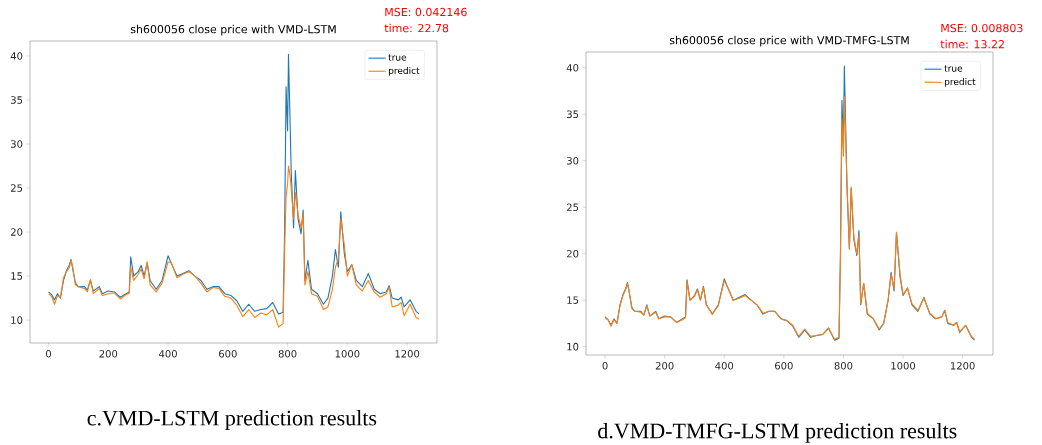 This screenshot has width=1042, height=445. I want to click on chart-title: sh600056 close price with VMD-LSTM, so click(233, 30).